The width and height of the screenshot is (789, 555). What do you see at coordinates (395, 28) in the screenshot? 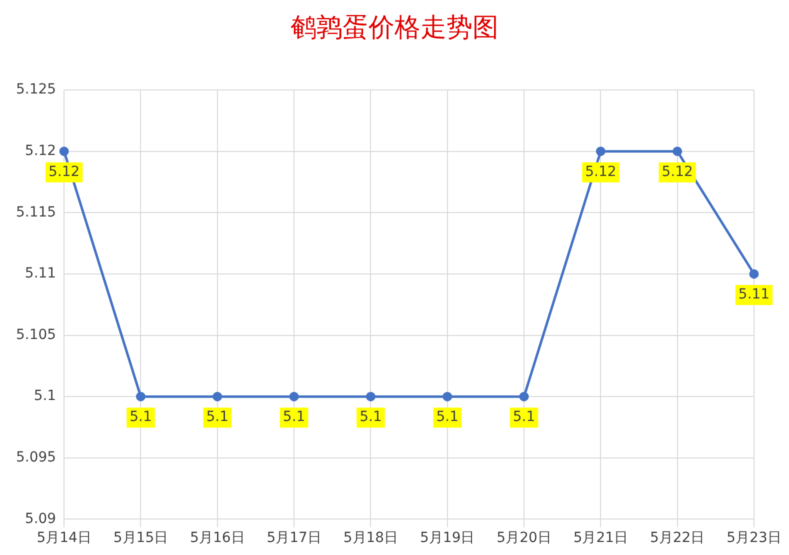
I see `chart-title: 鹌鹑蛋价格走势图` at bounding box center [395, 28].